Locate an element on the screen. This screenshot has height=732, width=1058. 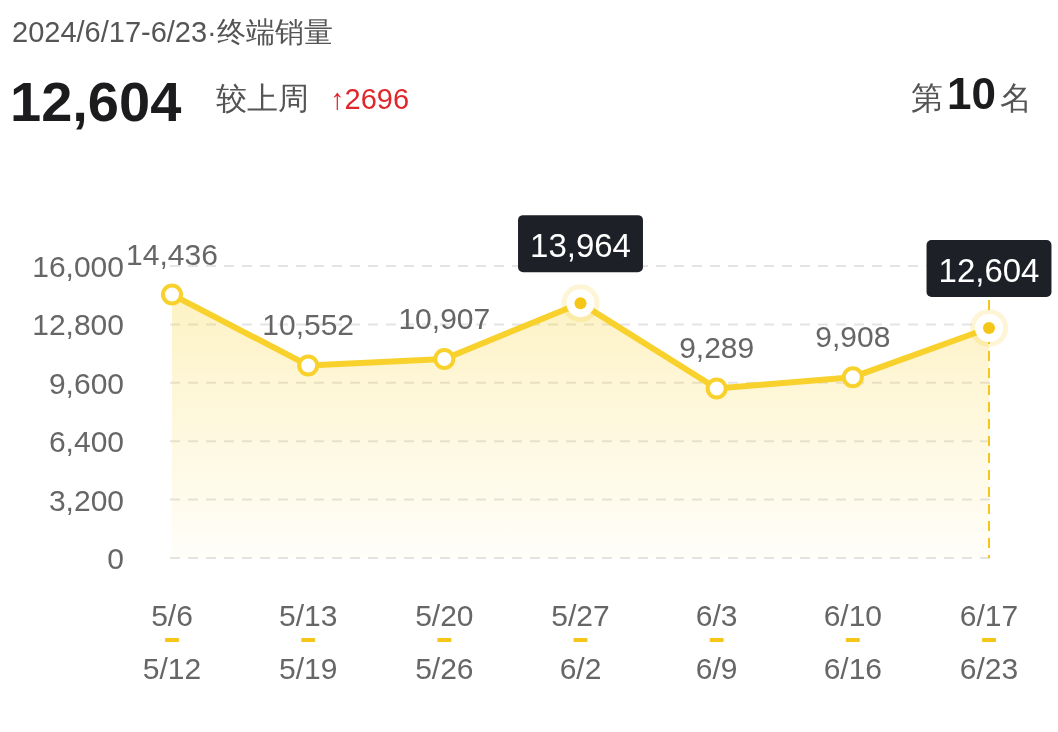
y-tick-label: 6,400 is located at coordinates (86, 442).